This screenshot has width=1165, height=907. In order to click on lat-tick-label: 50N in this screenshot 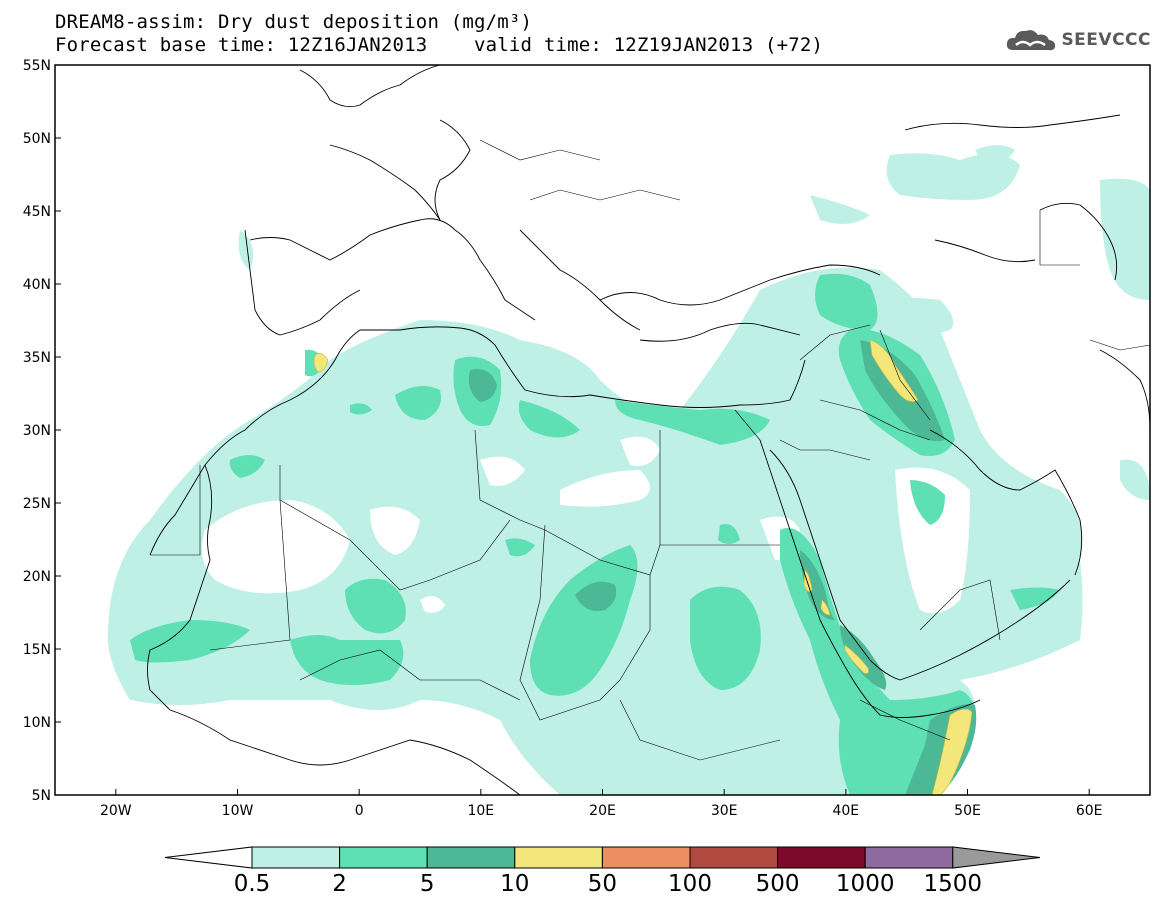, I will do `click(37, 139)`.